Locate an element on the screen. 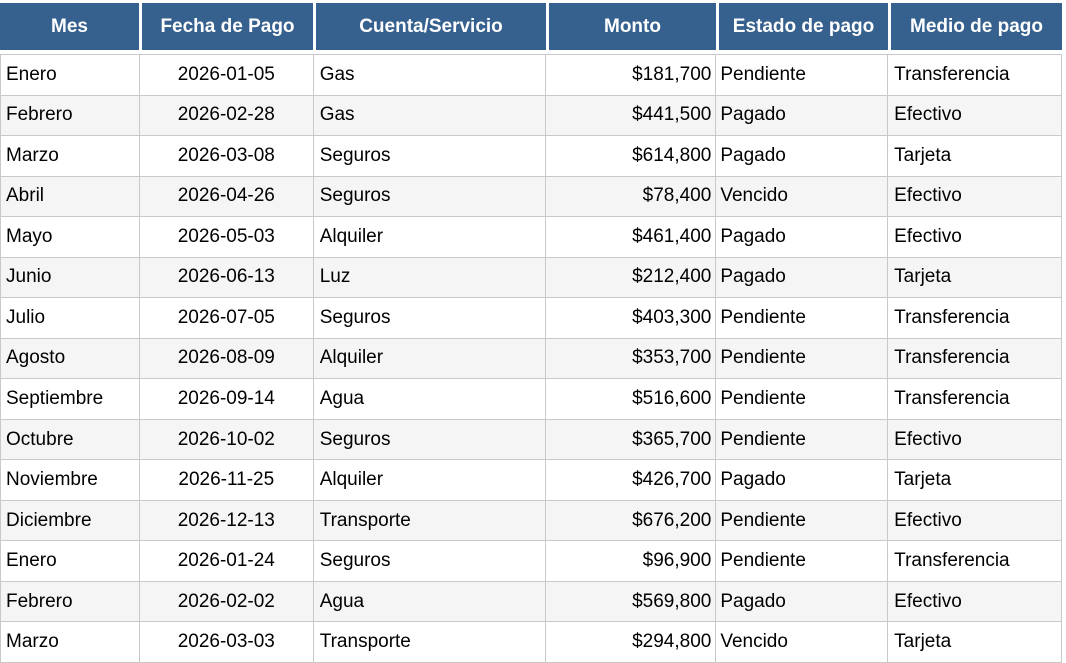  column-header-mes: Mes is located at coordinates (69, 26).